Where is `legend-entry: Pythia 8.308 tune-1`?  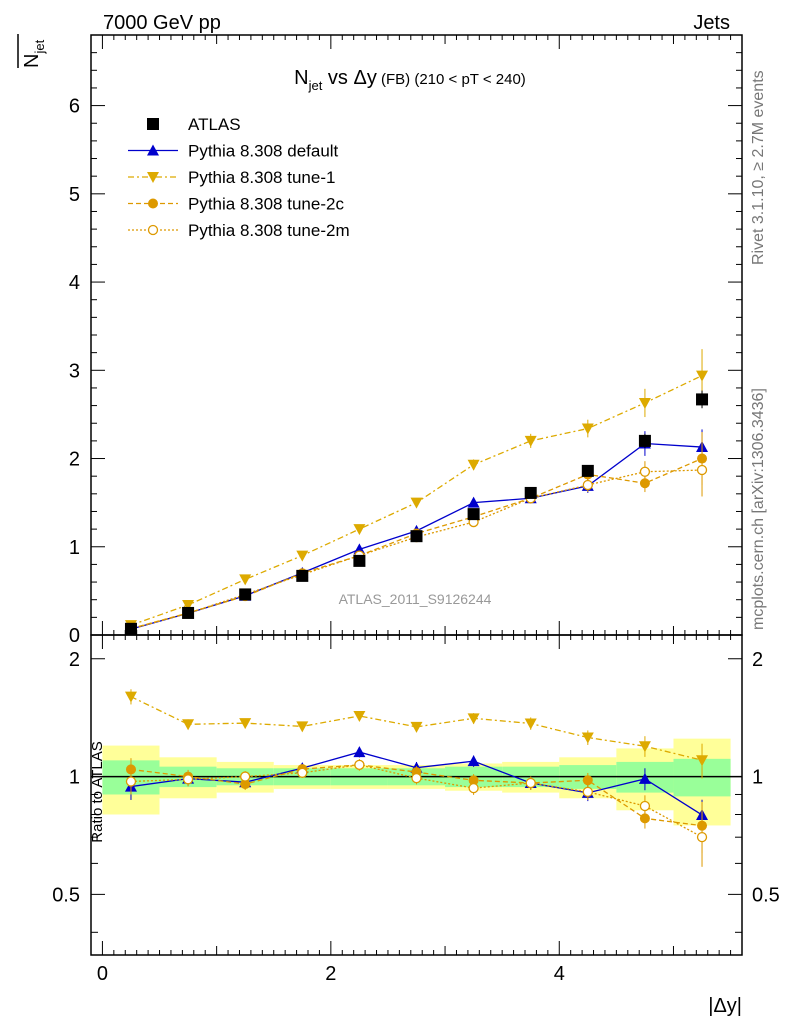
legend-entry: Pythia 8.308 tune-1 is located at coordinates (231, 177).